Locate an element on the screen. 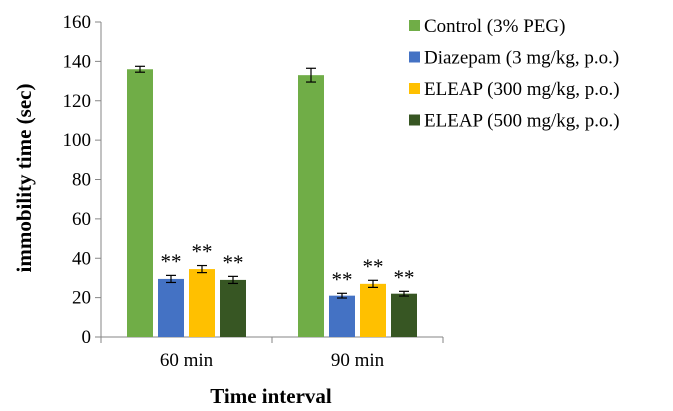  y-tick-label: 100 is located at coordinates (77, 140).